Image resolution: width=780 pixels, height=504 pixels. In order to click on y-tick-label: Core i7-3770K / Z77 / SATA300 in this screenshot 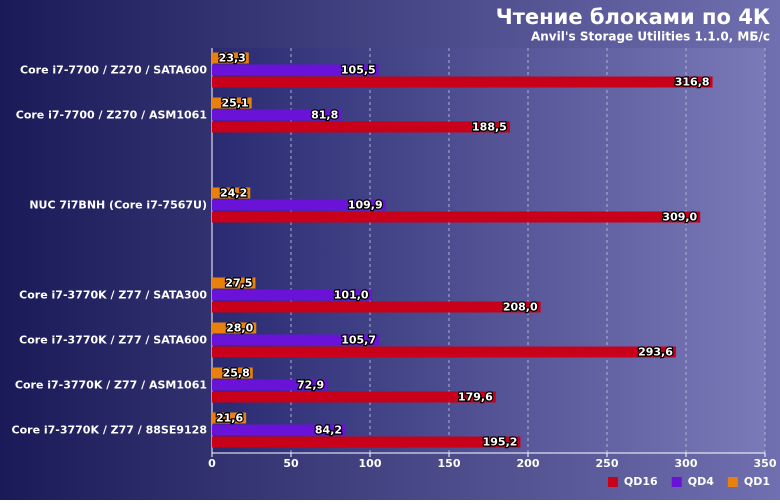, I will do `click(113, 295)`.